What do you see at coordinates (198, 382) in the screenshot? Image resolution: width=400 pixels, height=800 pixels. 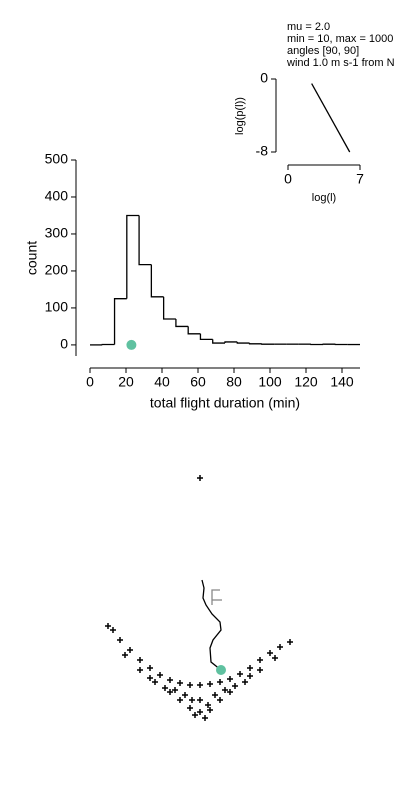 I see `x-tick-label: 60` at bounding box center [198, 382].